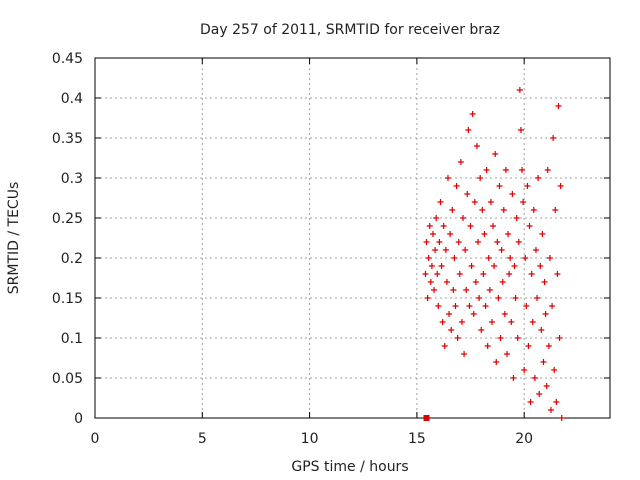 This screenshot has width=640, height=480. Describe the element at coordinates (78, 419) in the screenshot. I see `y-tick-label: 0` at that location.